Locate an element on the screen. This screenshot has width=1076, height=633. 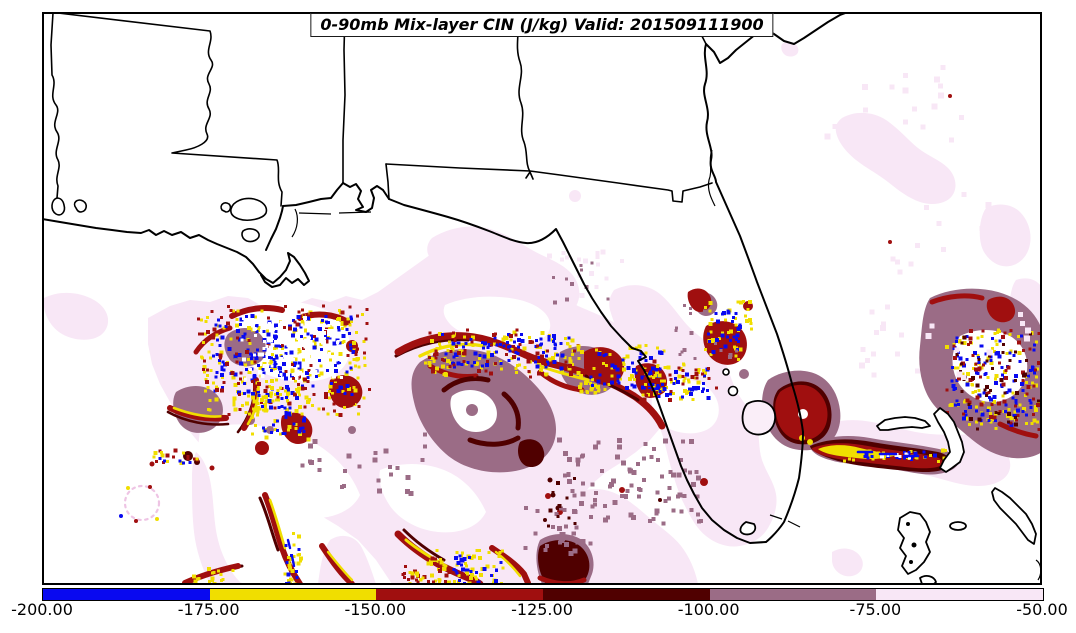
colorbar is located at coordinates (543, 594).